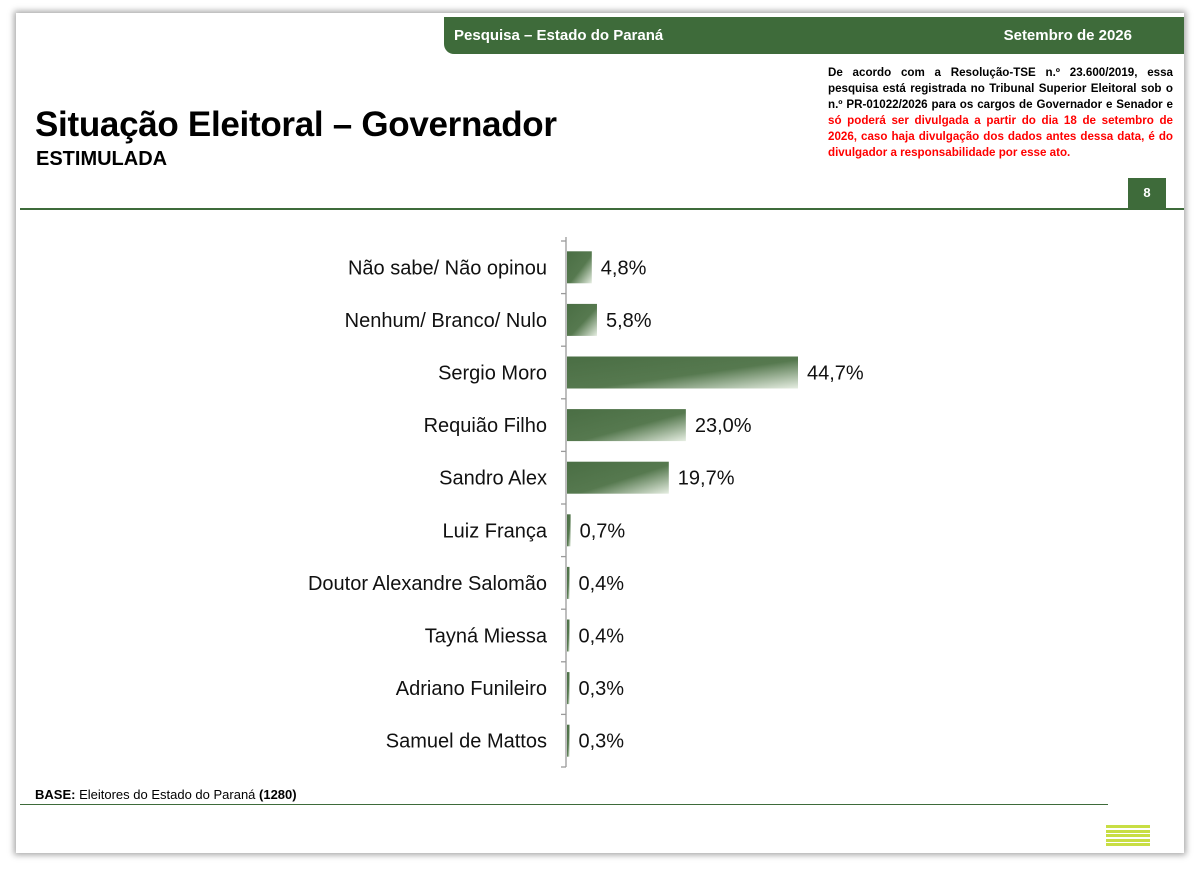 The height and width of the screenshot is (871, 1200). Describe the element at coordinates (706, 479) in the screenshot. I see `data-label: 19,7%` at that location.